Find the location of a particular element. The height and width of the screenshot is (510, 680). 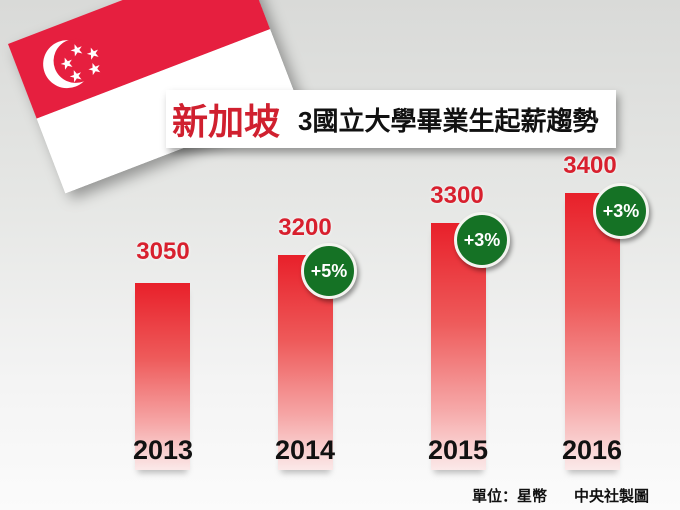

change-badge-2016: +3% is located at coordinates (621, 211).